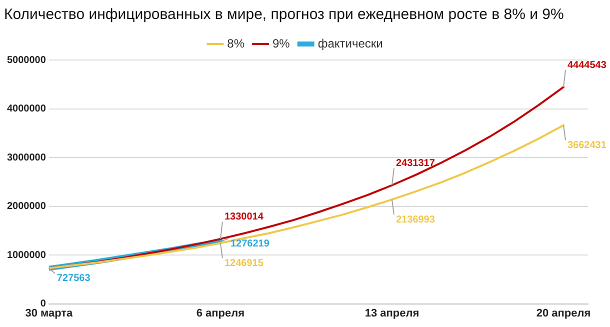  I want to click on legend-label: 9%, so click(281, 43).